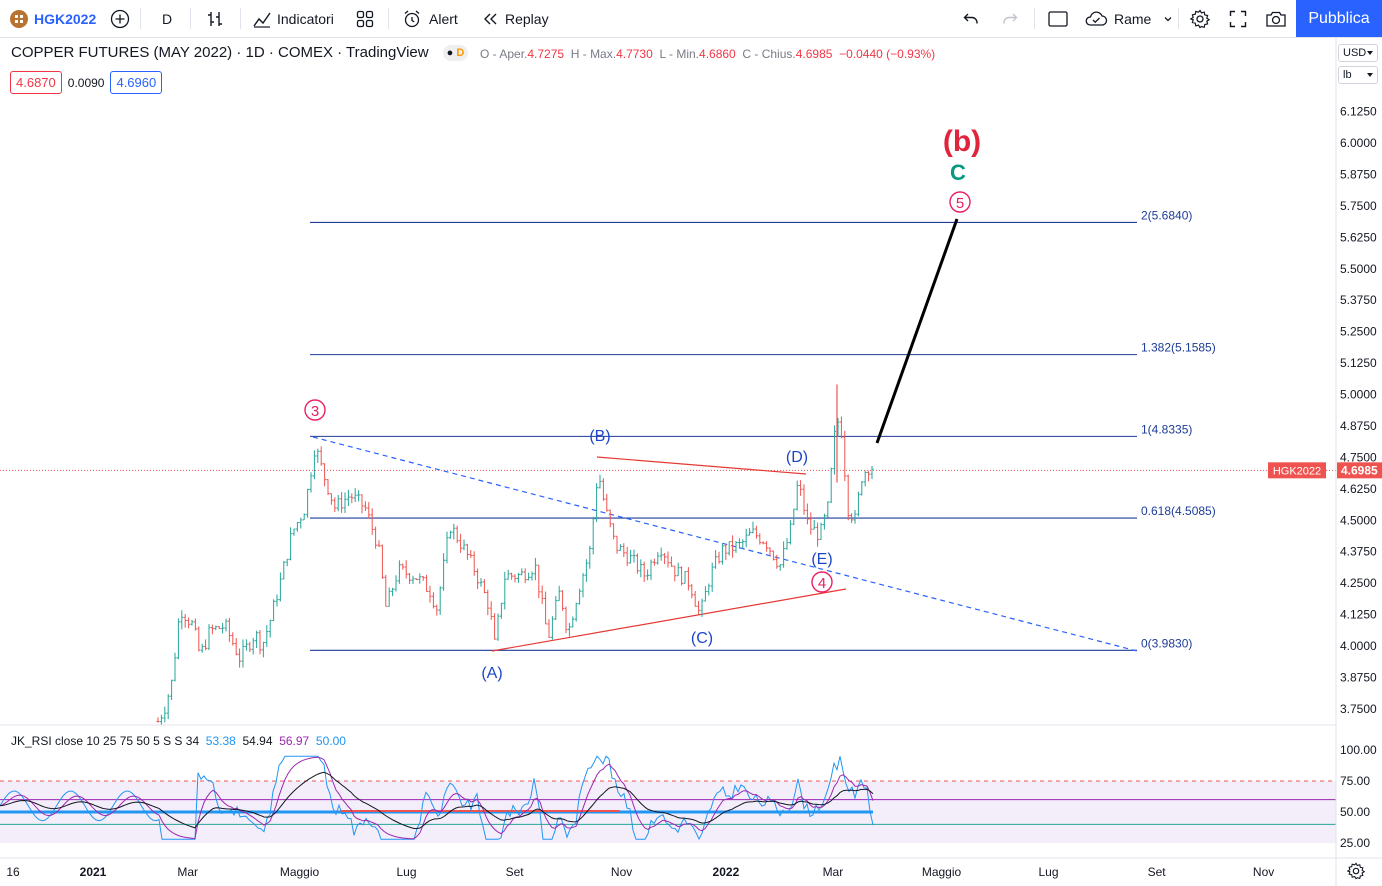  I want to click on time-tick-label: 2022, so click(726, 872).